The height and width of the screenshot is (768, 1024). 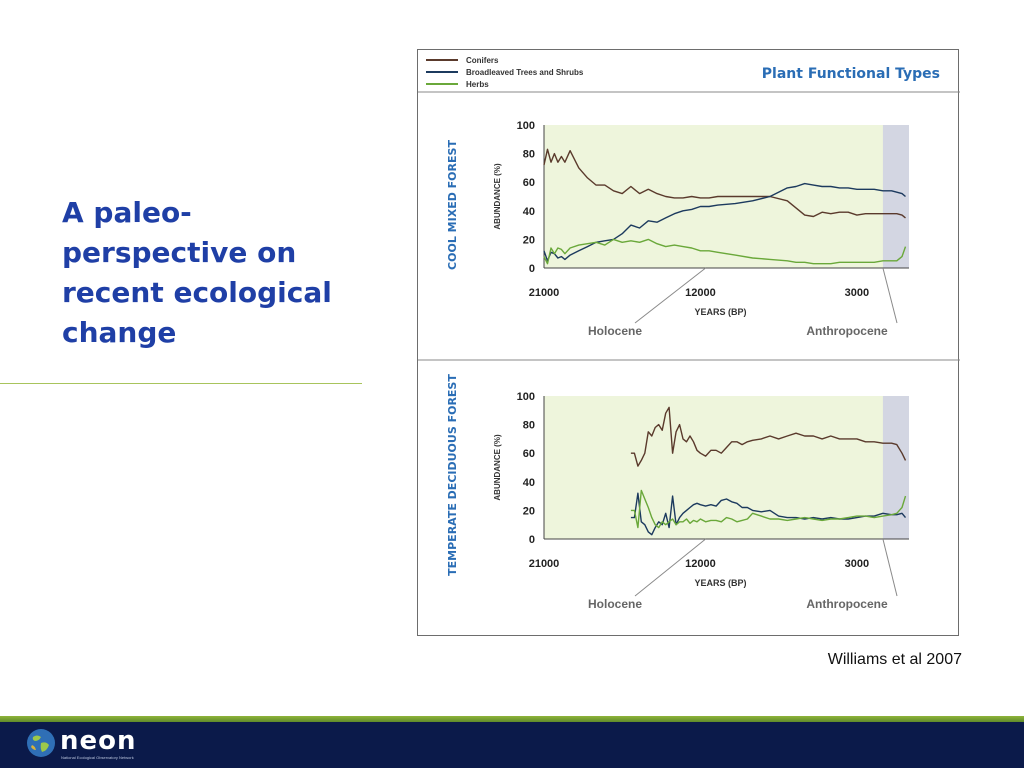 I want to click on legend-label: Herbs, so click(x=477, y=84).